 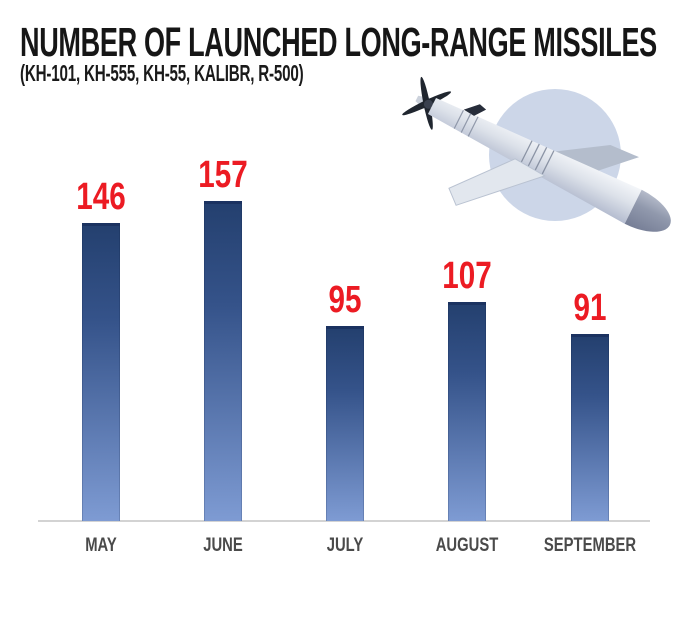 I want to click on page-subtitle: (KH-101, KH-555, KH-55, KALIBR, R-500), so click(x=162, y=73).